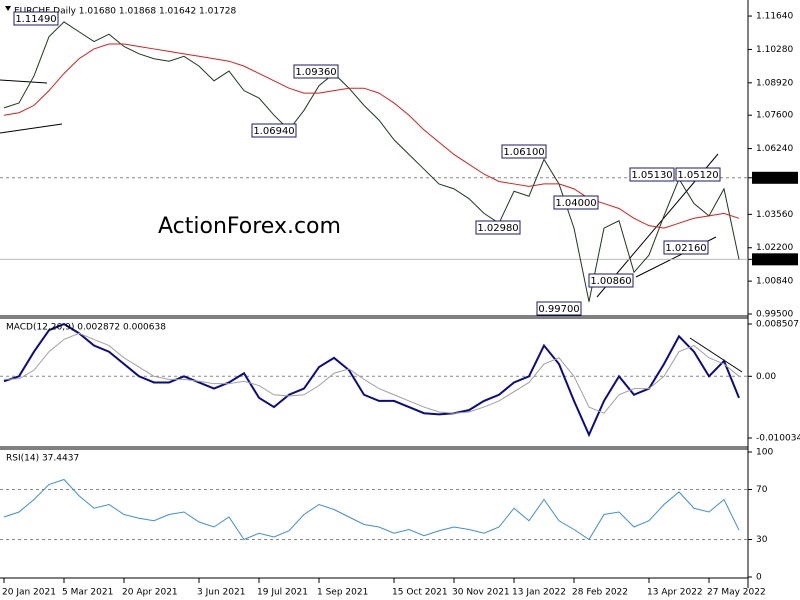  I want to click on x-tick-label: 28 Feb 2022, so click(600, 593).